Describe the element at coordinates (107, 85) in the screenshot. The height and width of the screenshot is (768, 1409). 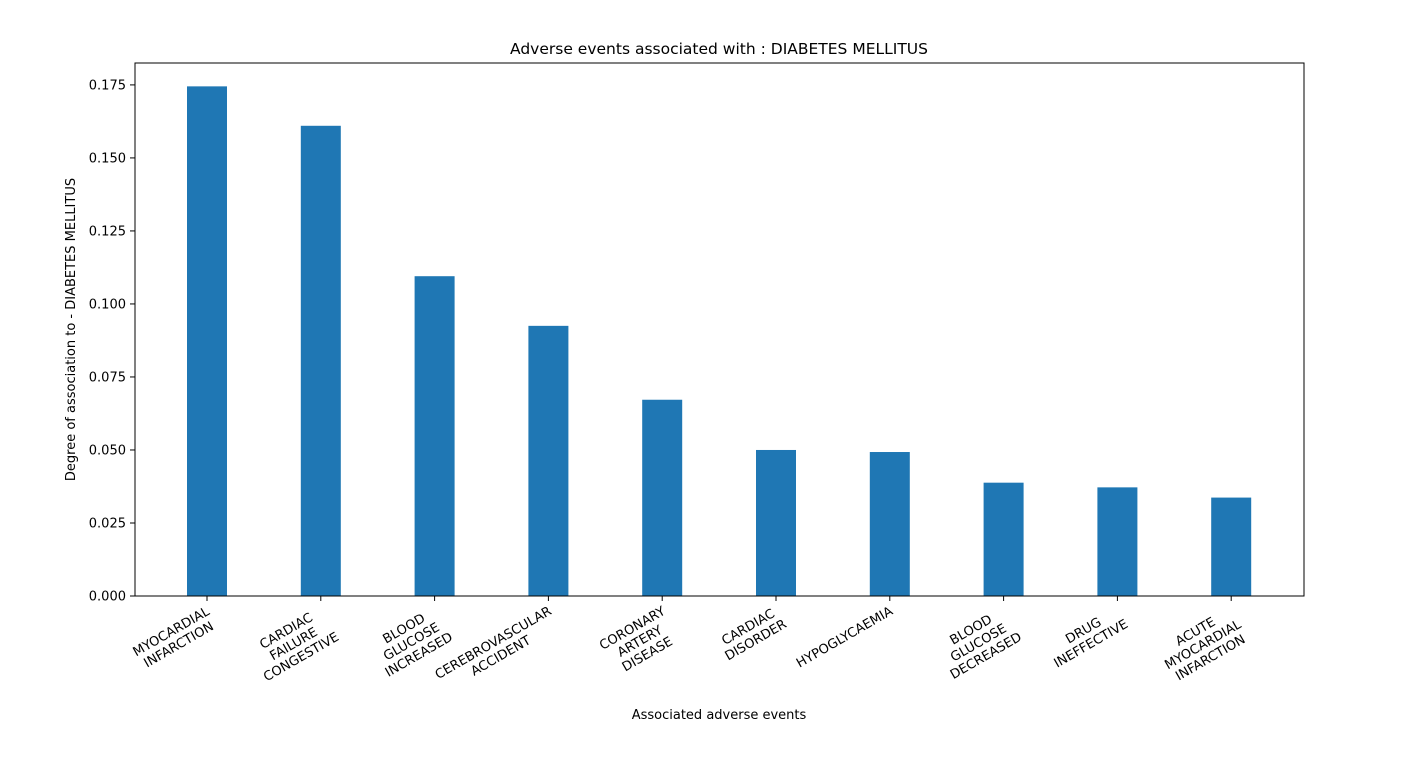
I see `y-tick-label: 0.175` at that location.